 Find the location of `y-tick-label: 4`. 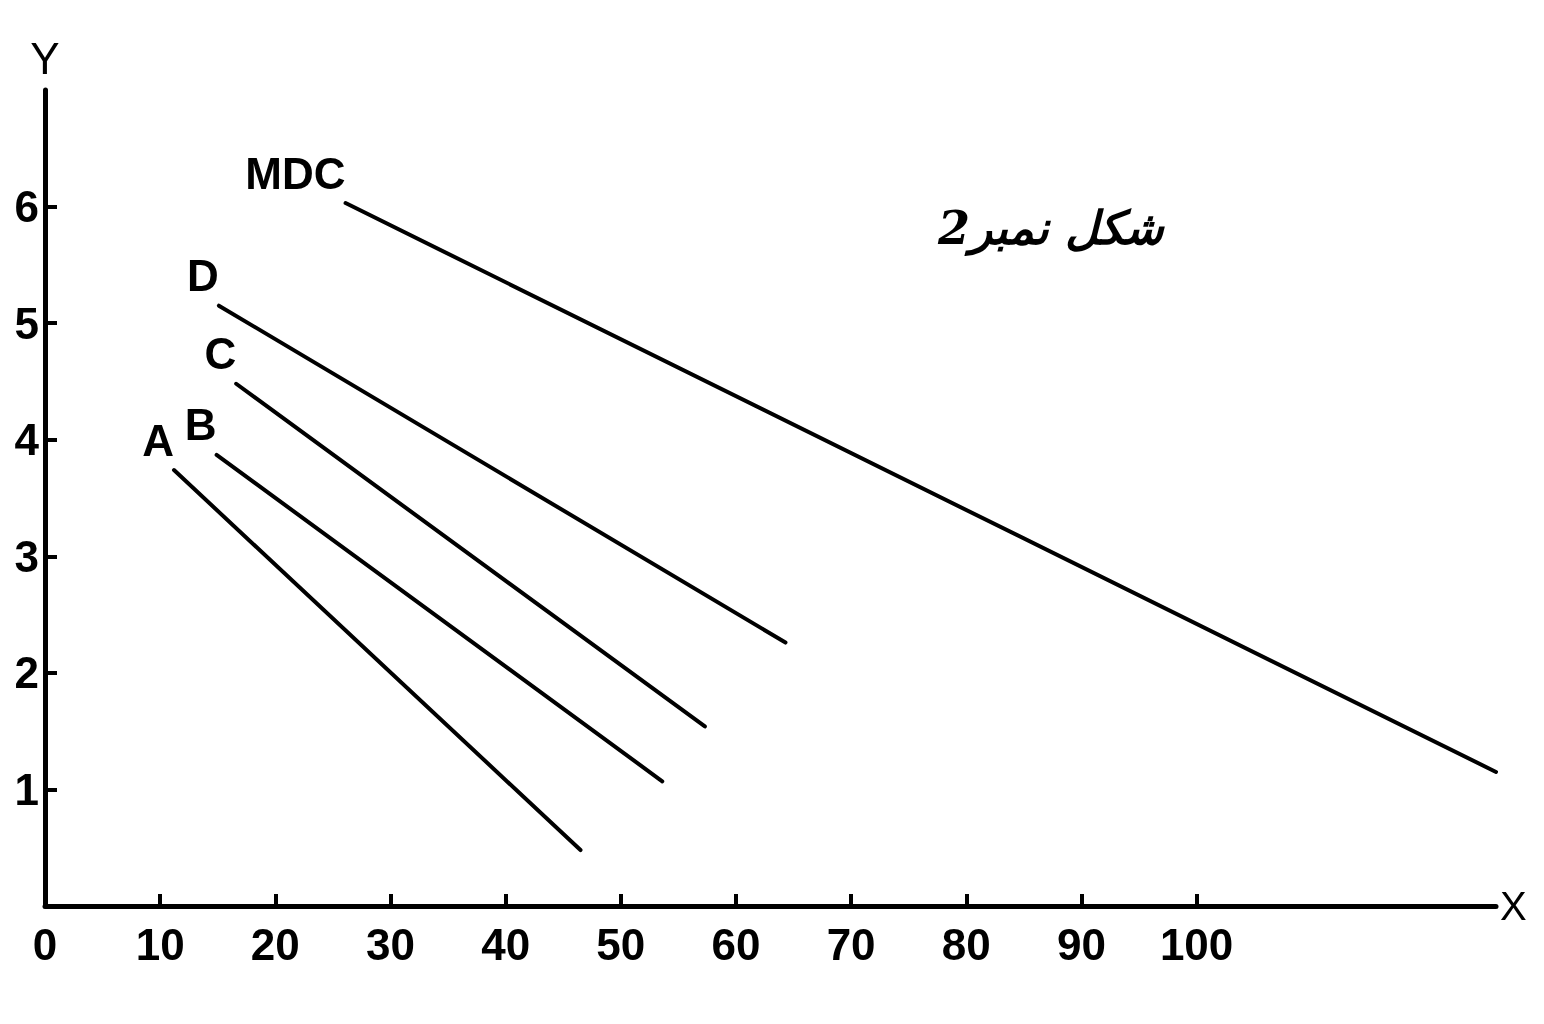

y-tick-label: 4 is located at coordinates (27, 440).